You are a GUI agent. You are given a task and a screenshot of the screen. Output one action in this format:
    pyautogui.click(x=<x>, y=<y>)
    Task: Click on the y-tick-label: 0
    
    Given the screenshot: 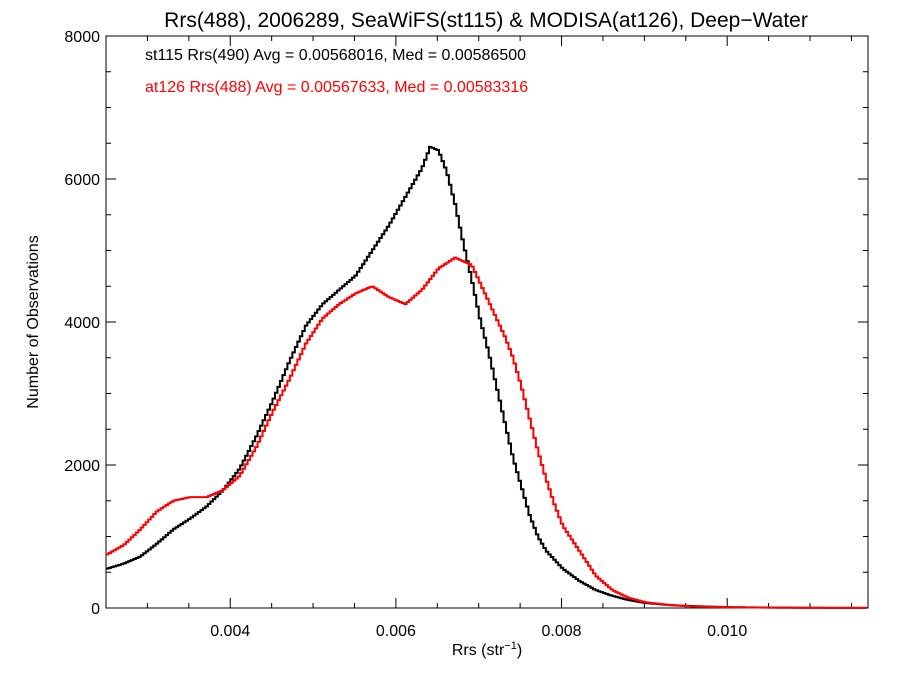 What is the action you would take?
    pyautogui.click(x=95, y=609)
    